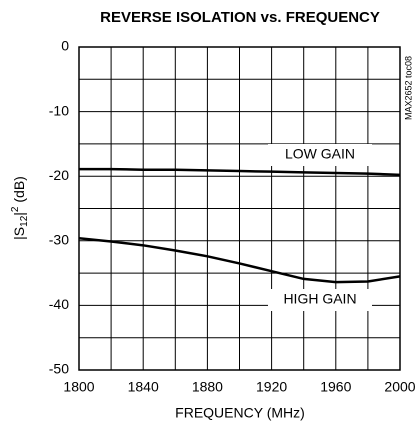 The height and width of the screenshot is (436, 419). What do you see at coordinates (335, 387) in the screenshot?
I see `x-tick-label: 1960` at bounding box center [335, 387].